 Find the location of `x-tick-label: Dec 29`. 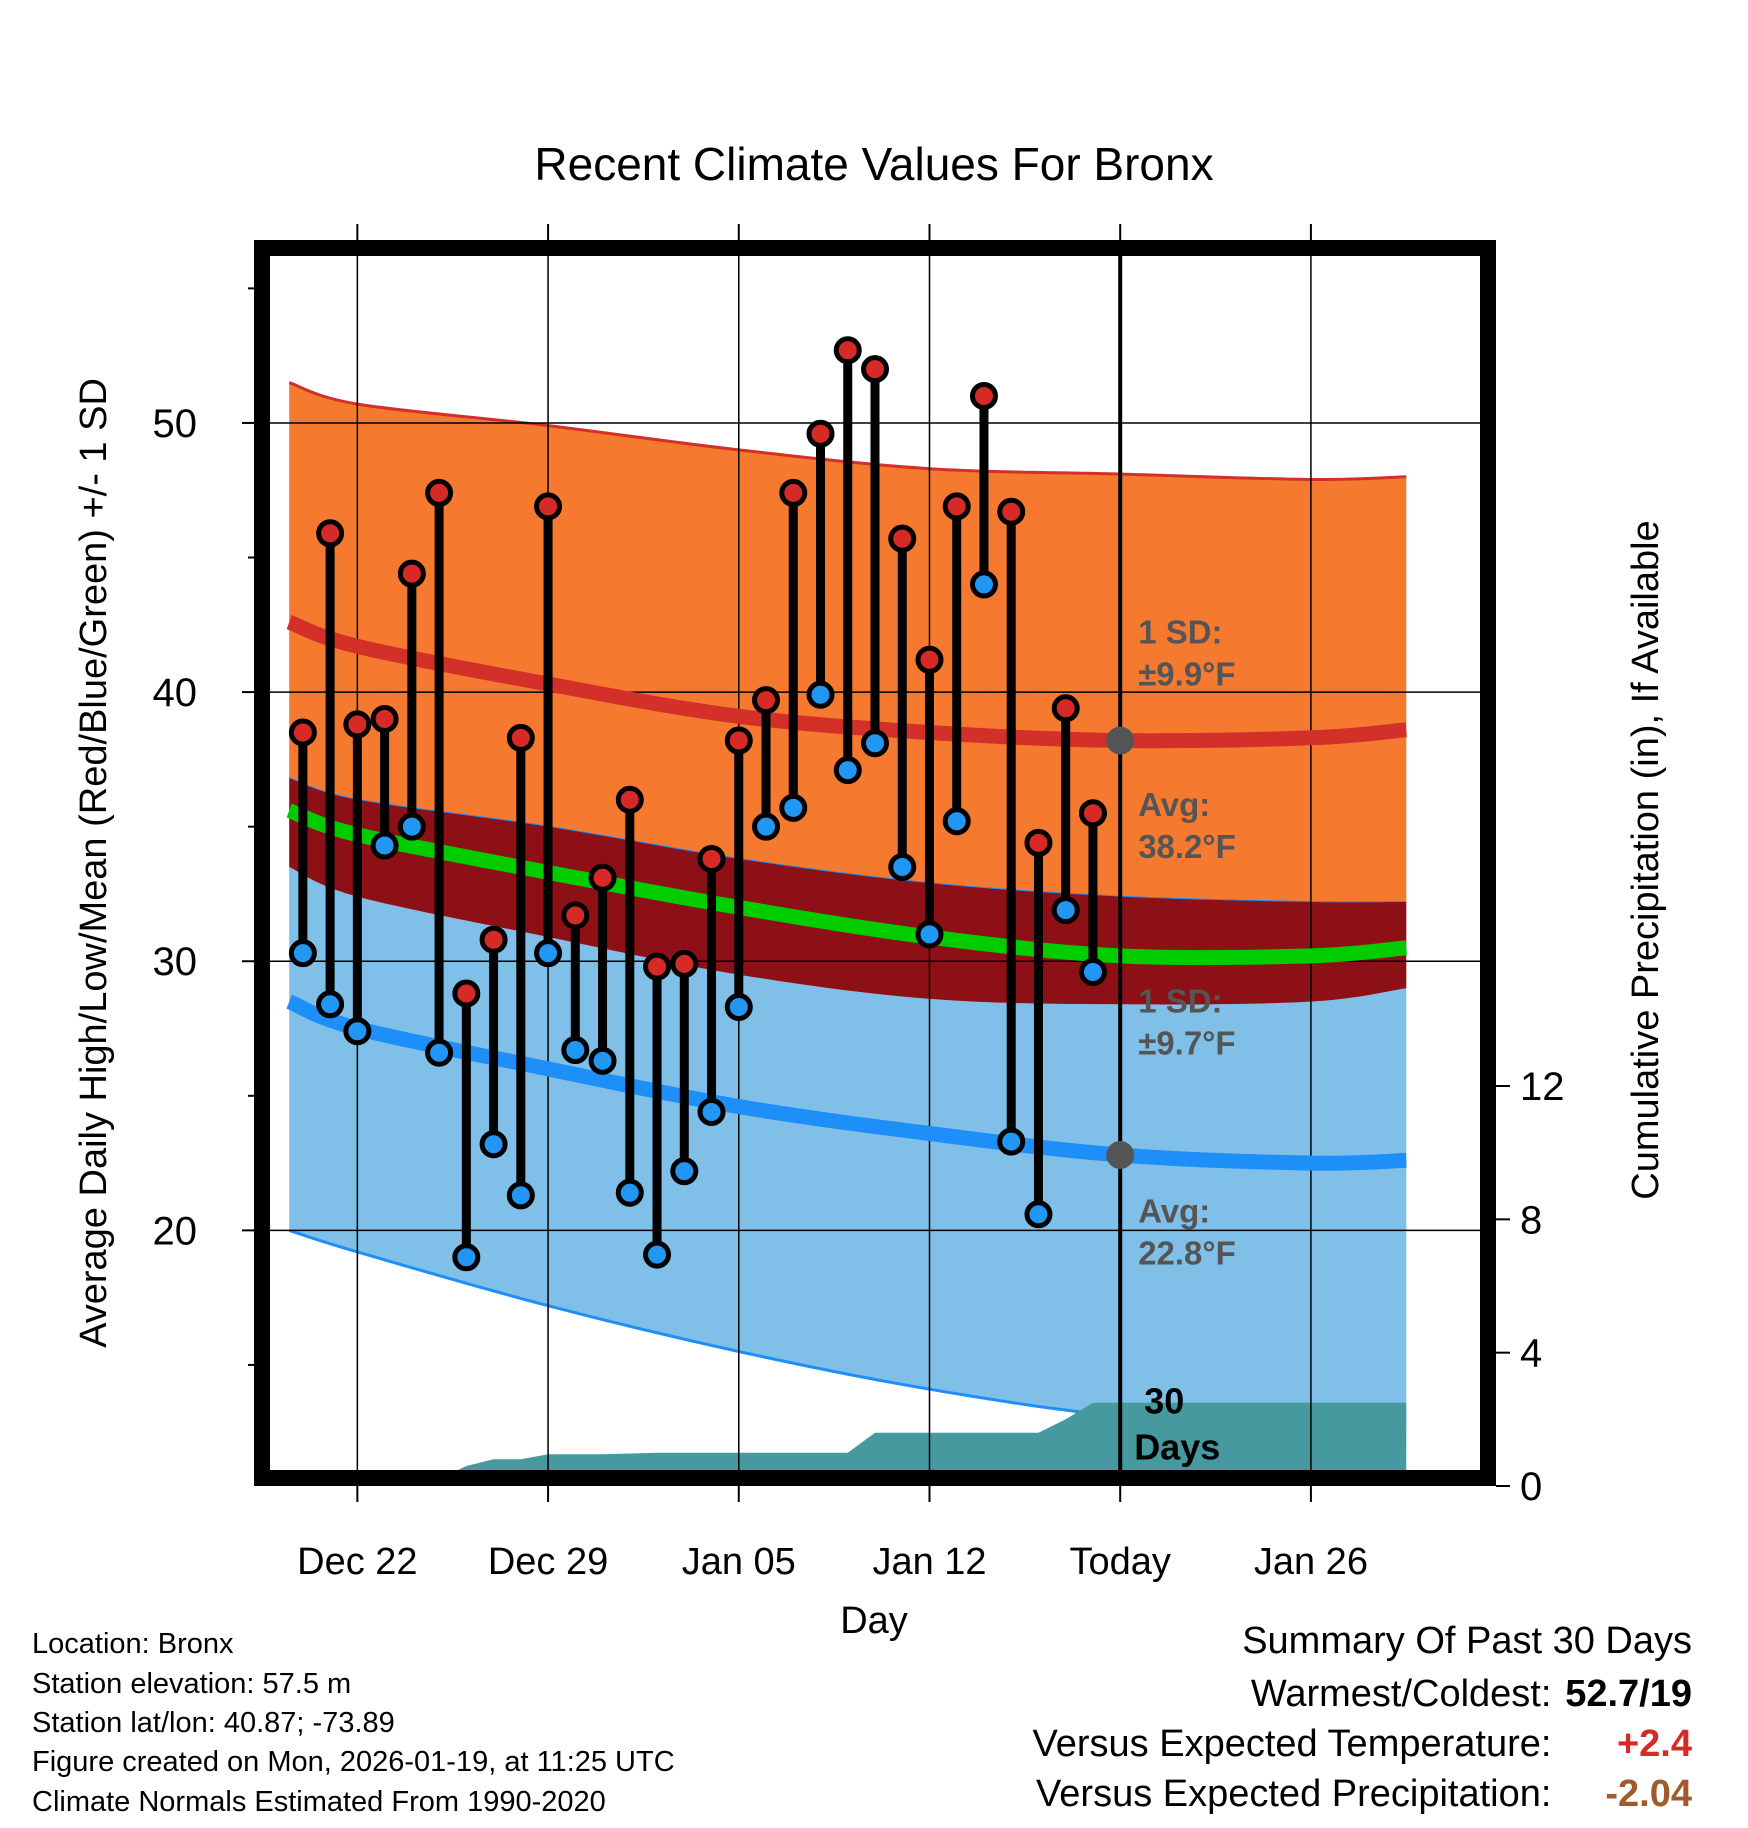

x-tick-label: Dec 29 is located at coordinates (548, 1562).